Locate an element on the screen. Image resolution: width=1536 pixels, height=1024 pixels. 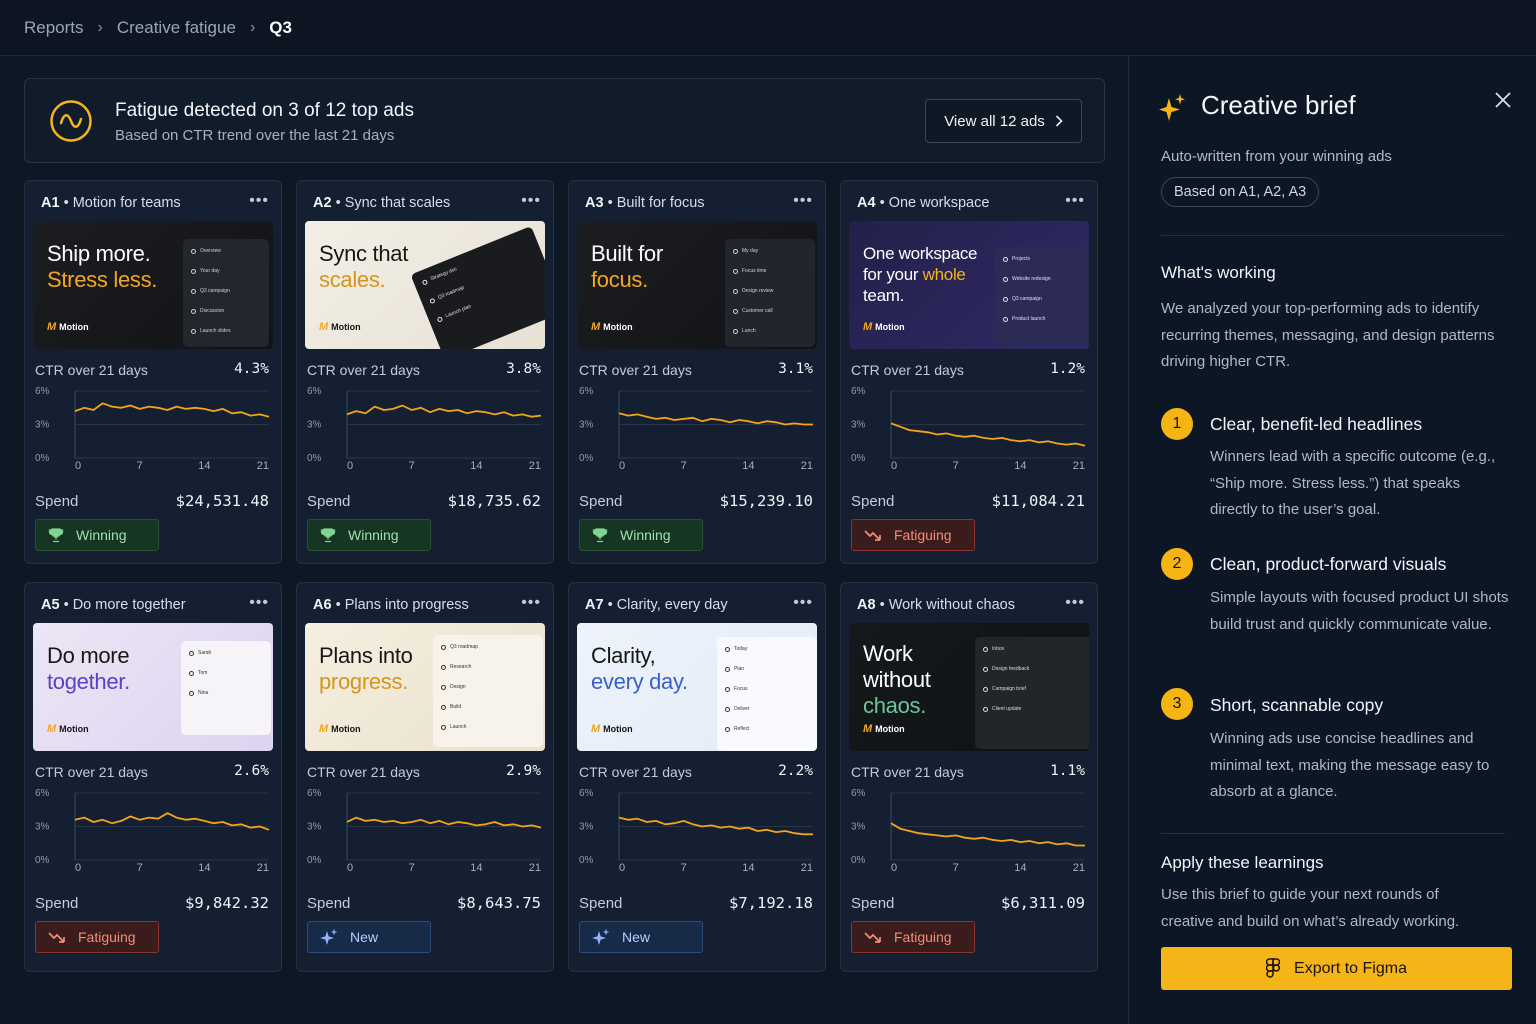
spend-label: Spend is located at coordinates (57, 903).